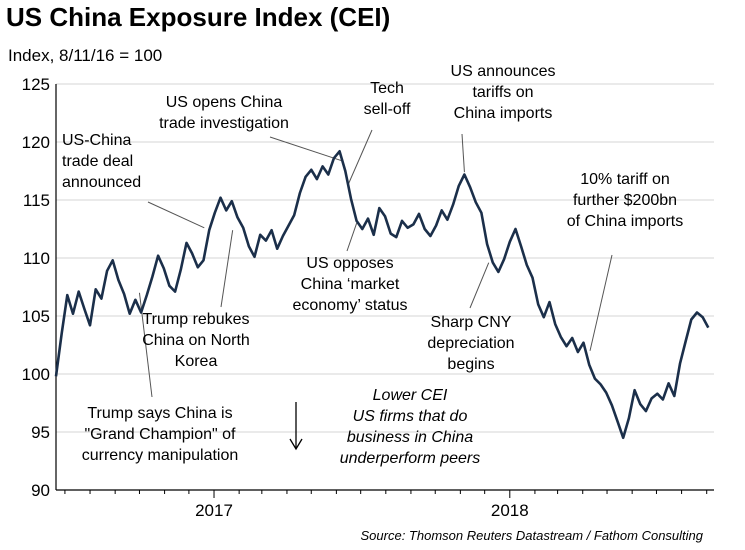  What do you see at coordinates (85, 55) in the screenshot?
I see `chart-subtitle: Index, 8/11/16 = 100` at bounding box center [85, 55].